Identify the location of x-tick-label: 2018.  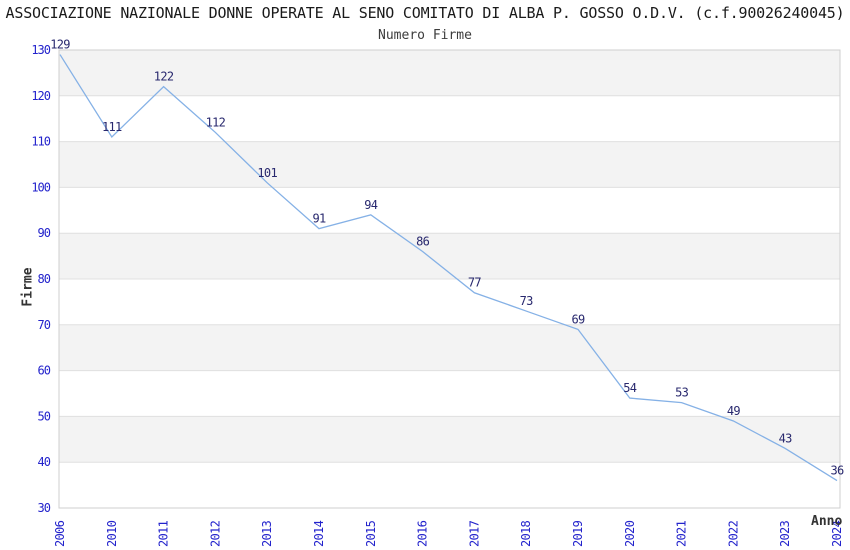
(526, 533).